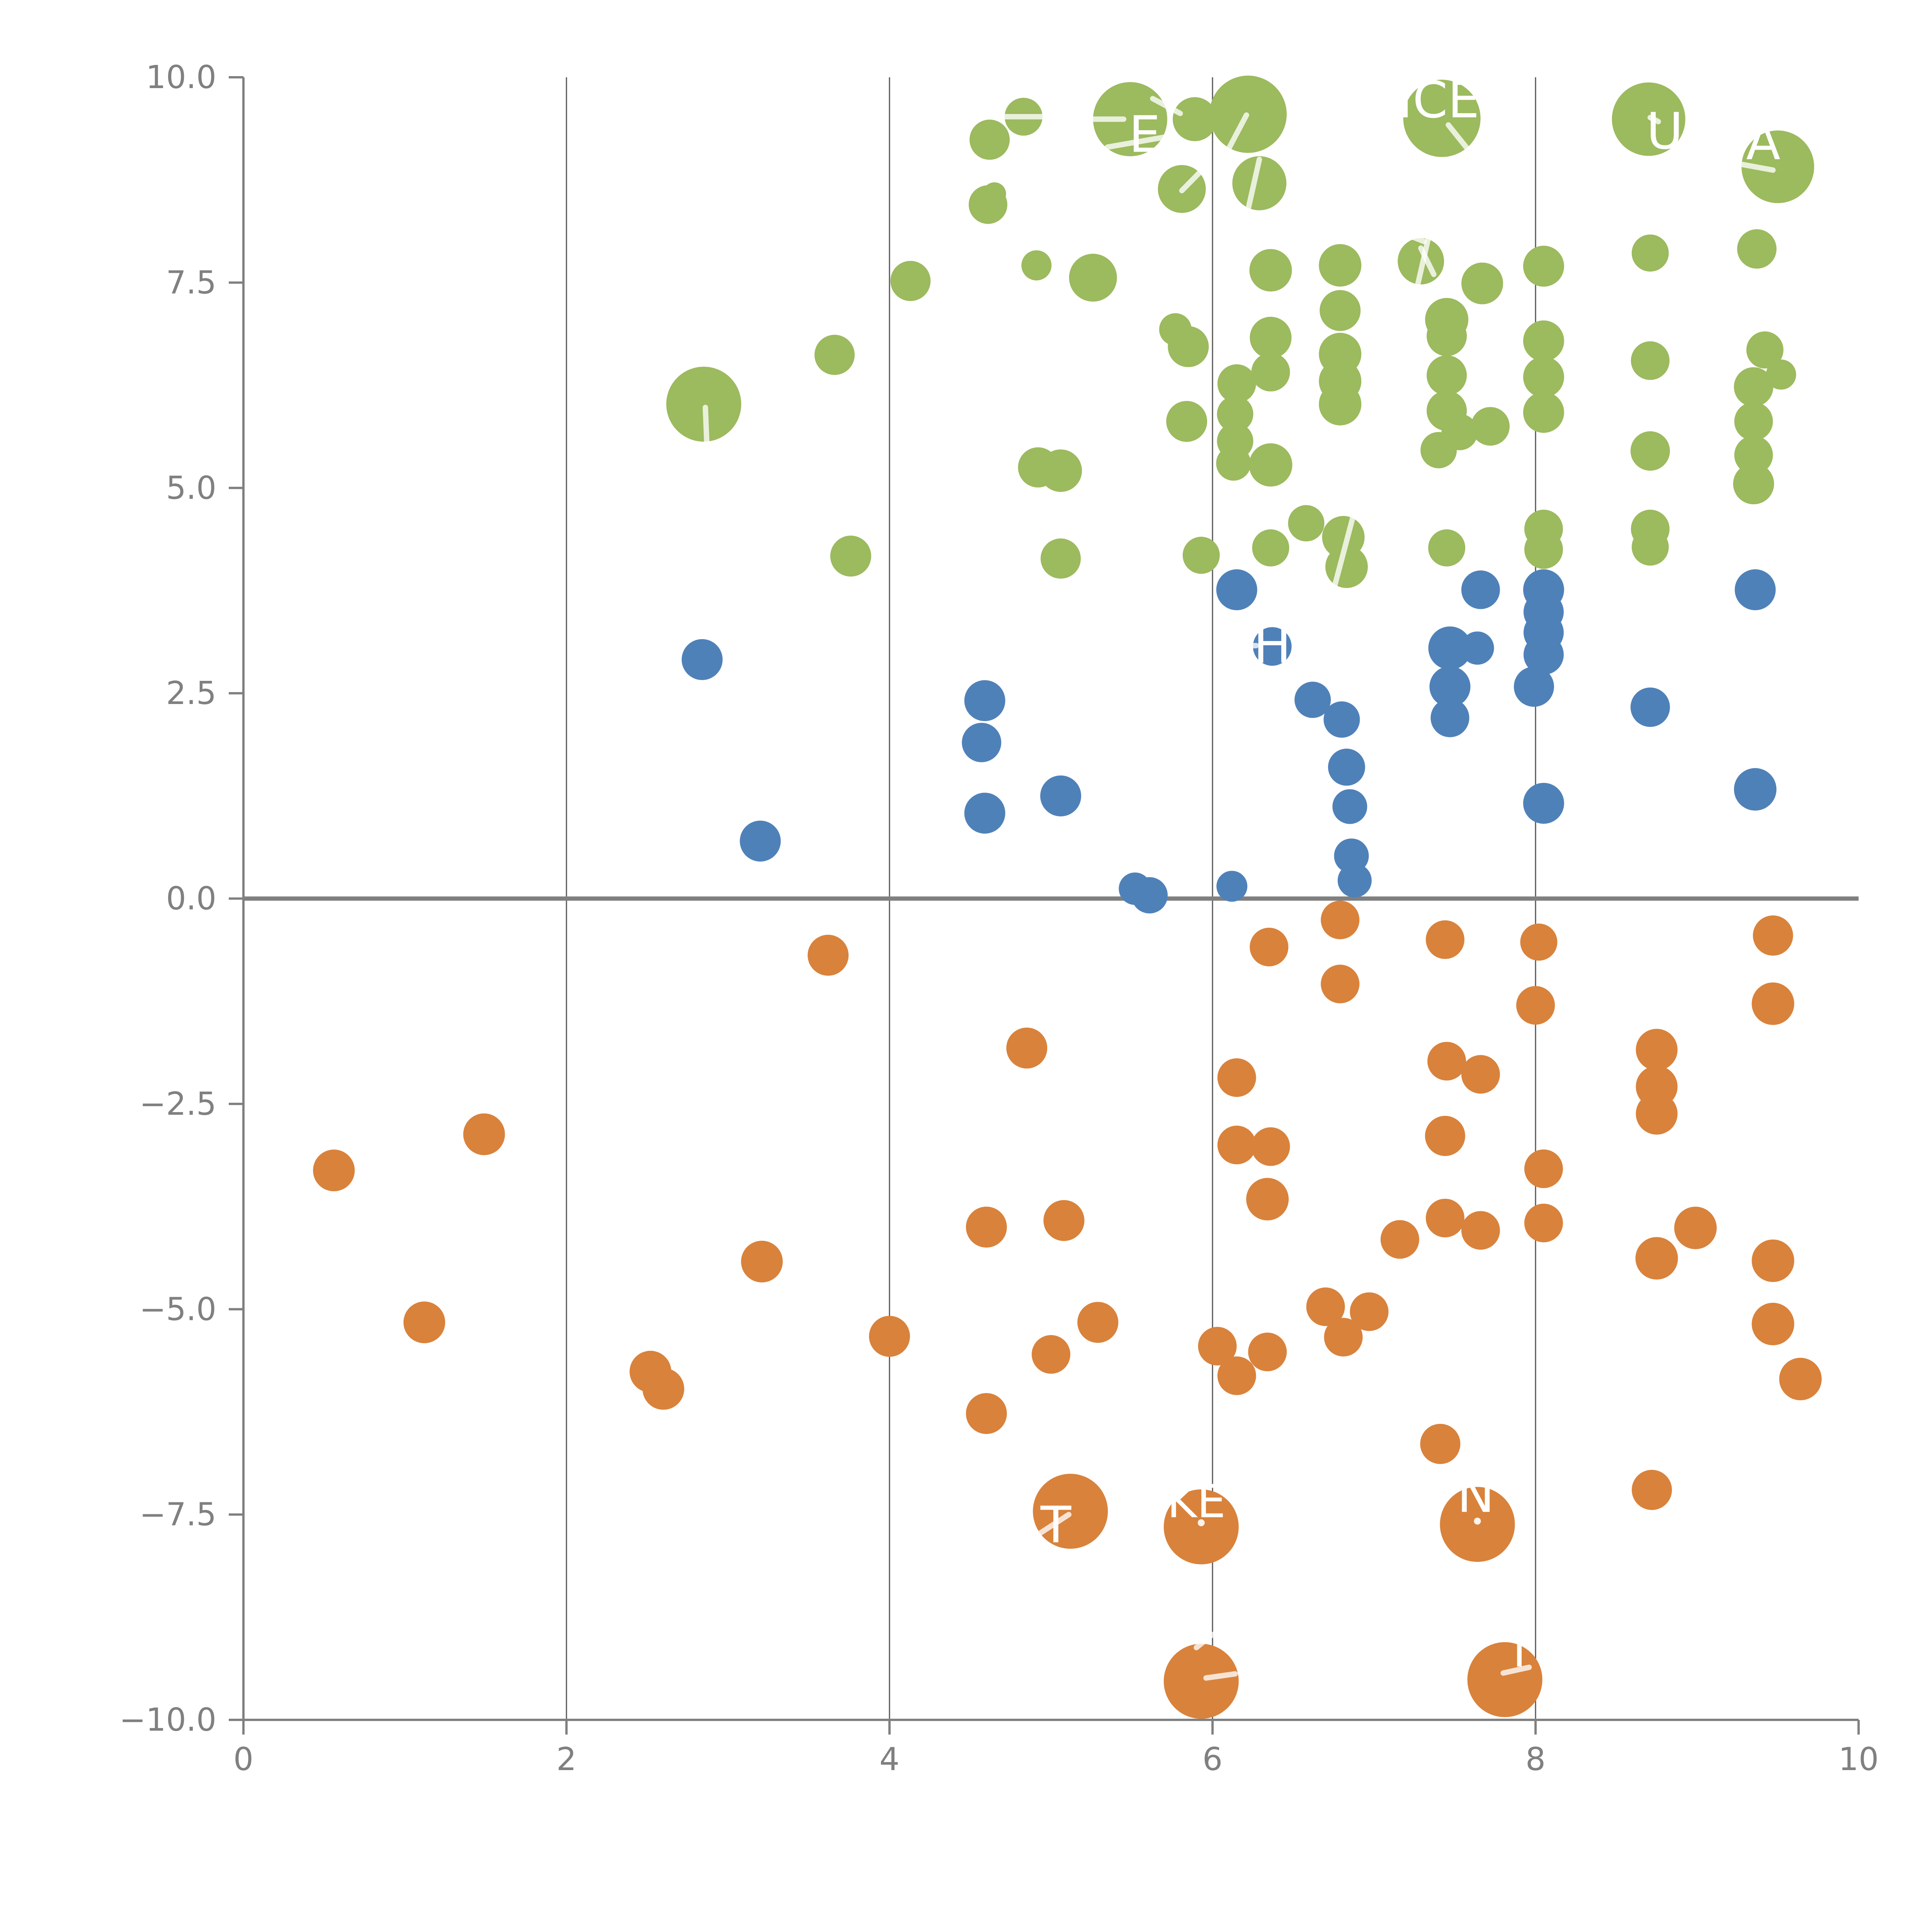  I want to click on bubble-label-text: U, so click(1665, 131).